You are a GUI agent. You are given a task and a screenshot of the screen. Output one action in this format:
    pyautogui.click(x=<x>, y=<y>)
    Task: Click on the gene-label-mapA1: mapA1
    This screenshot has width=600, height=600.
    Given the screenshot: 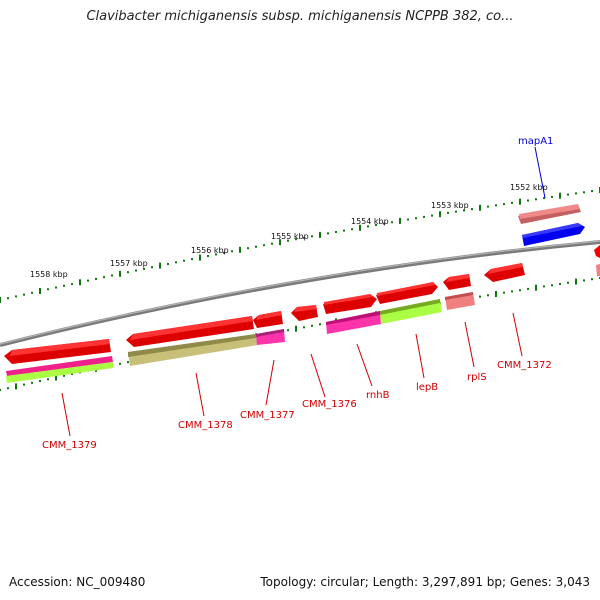 What is the action you would take?
    pyautogui.click(x=535, y=141)
    